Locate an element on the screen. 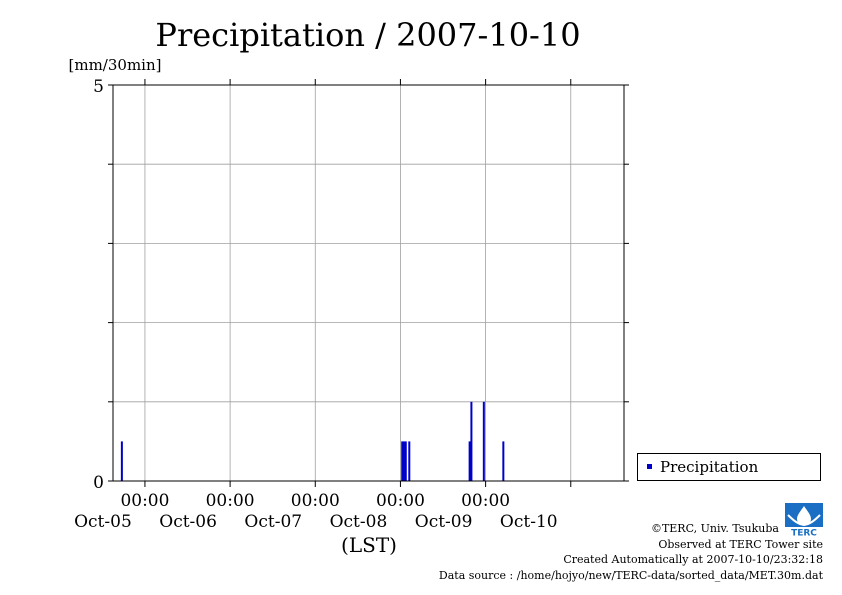  y-axis-label: [mm/30min] is located at coordinates (115, 65).